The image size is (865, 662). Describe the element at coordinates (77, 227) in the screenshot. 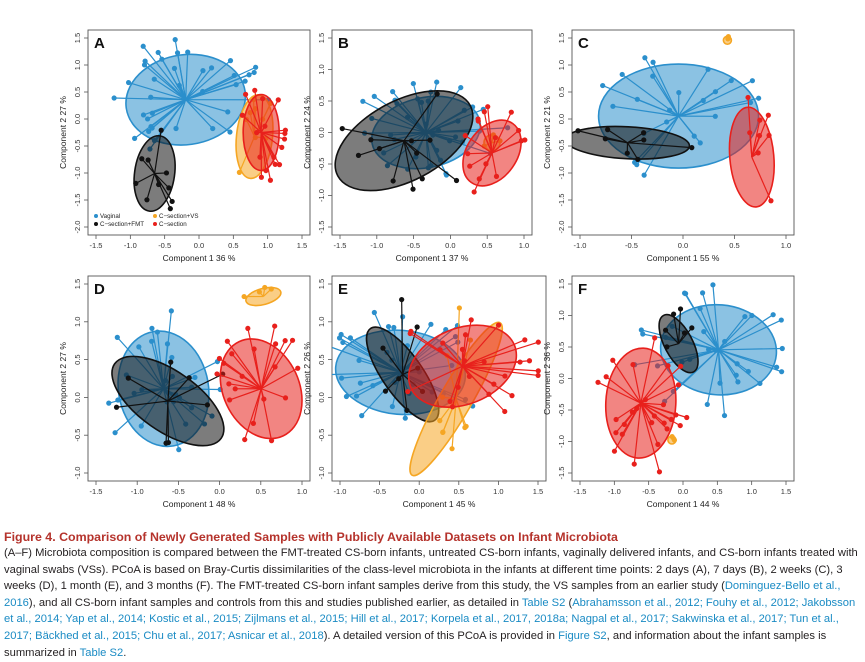

I see `y-tick-label: -2.0` at that location.